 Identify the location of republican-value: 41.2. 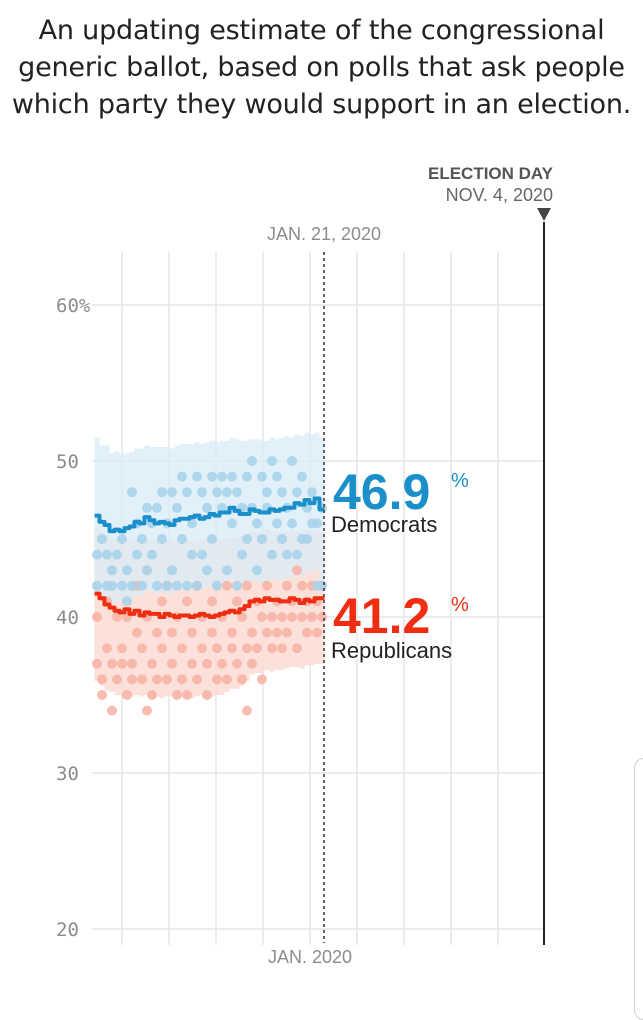
(381, 616).